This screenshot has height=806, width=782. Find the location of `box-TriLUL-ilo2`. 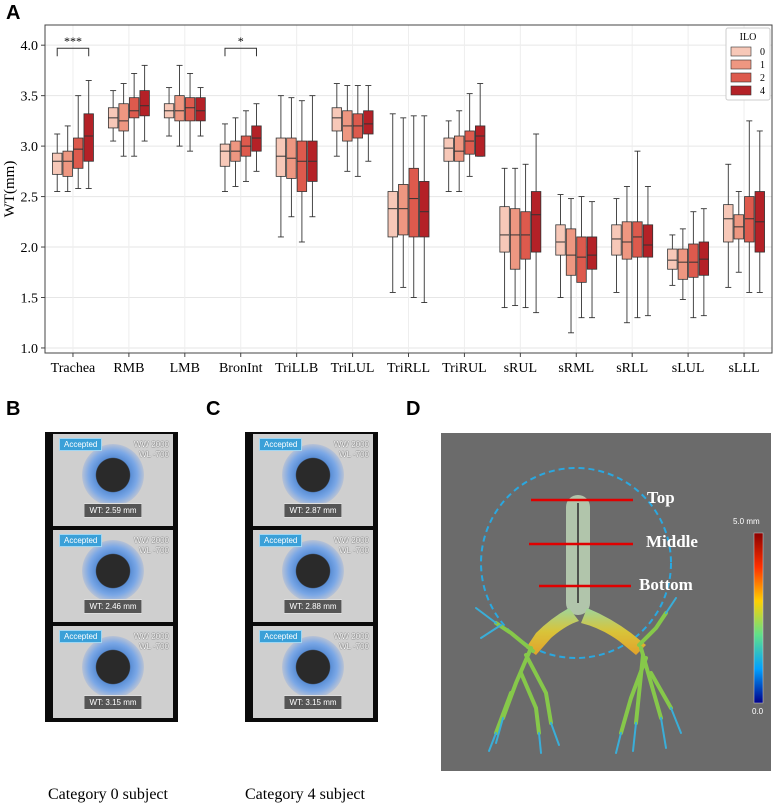

box-TriLUL-ilo2 is located at coordinates (357, 131).